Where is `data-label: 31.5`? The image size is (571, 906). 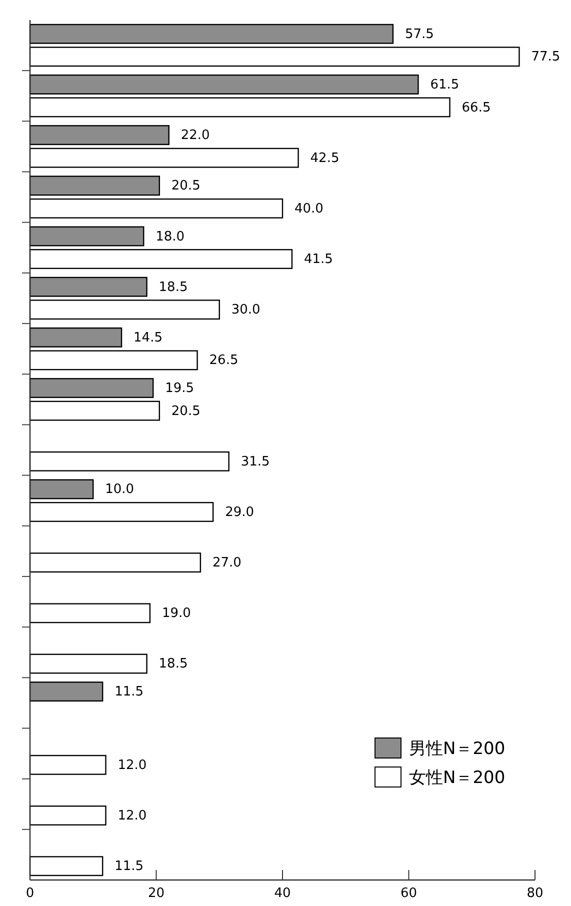
data-label: 31.5 is located at coordinates (255, 462).